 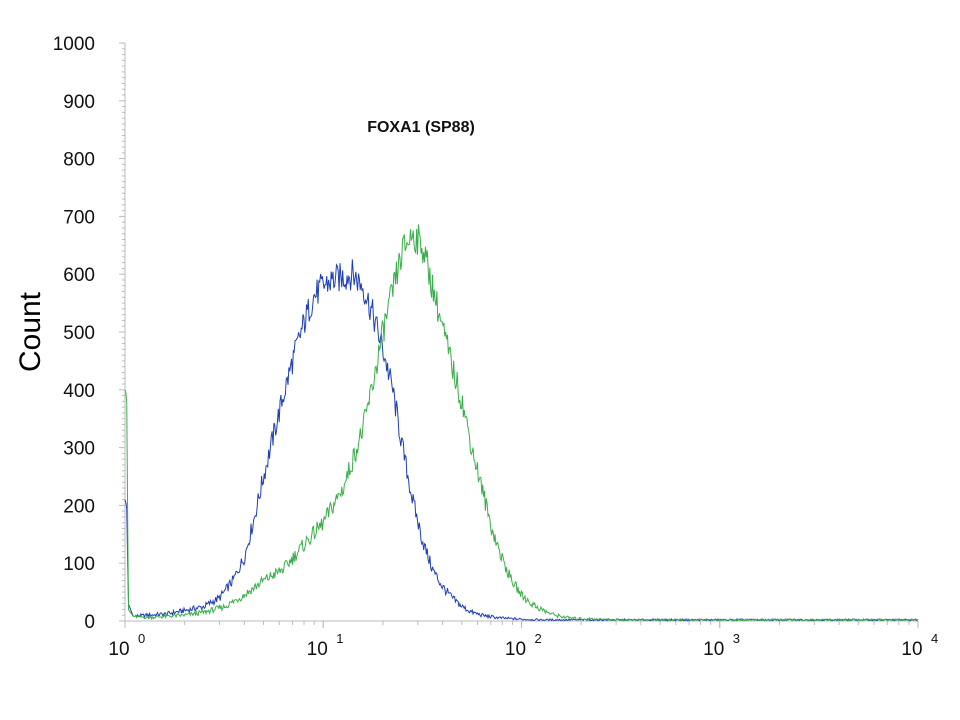 I want to click on x-tick-label-exponent: 3, so click(x=736, y=638).